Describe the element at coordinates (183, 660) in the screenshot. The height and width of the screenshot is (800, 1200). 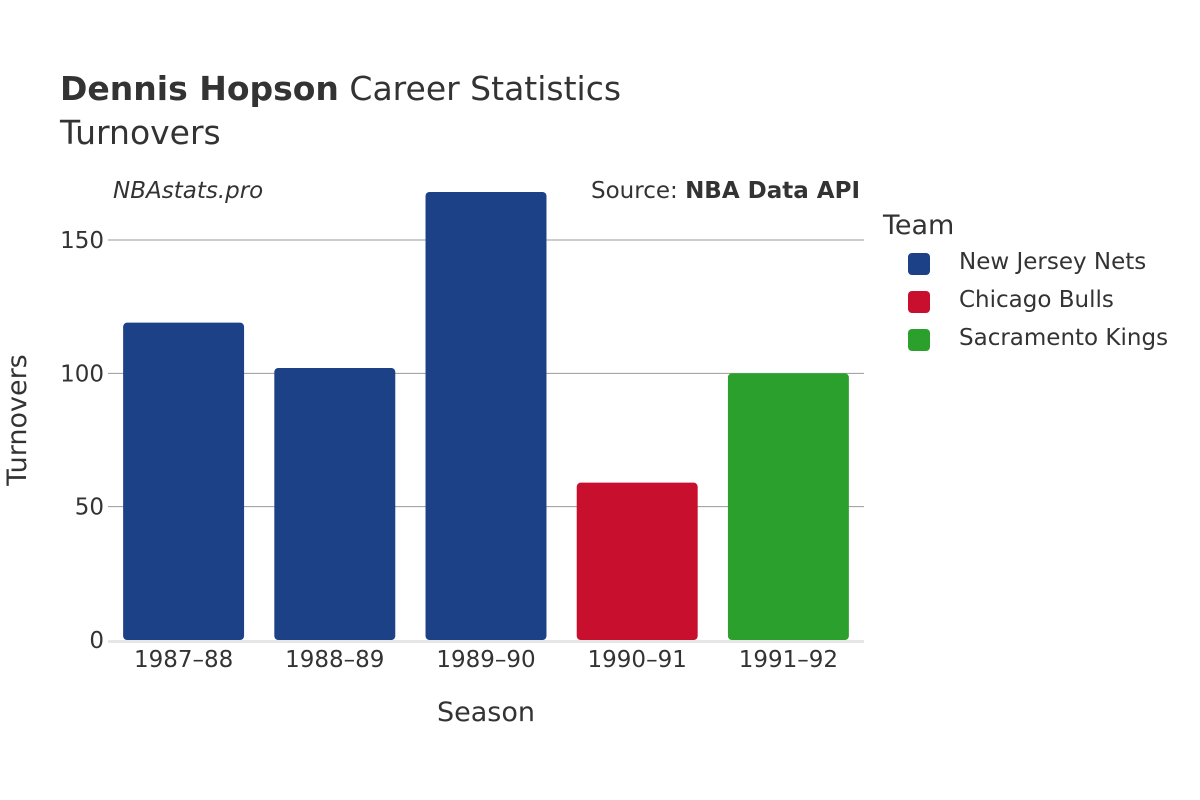
I see `x-tick-label: 1987–88` at that location.